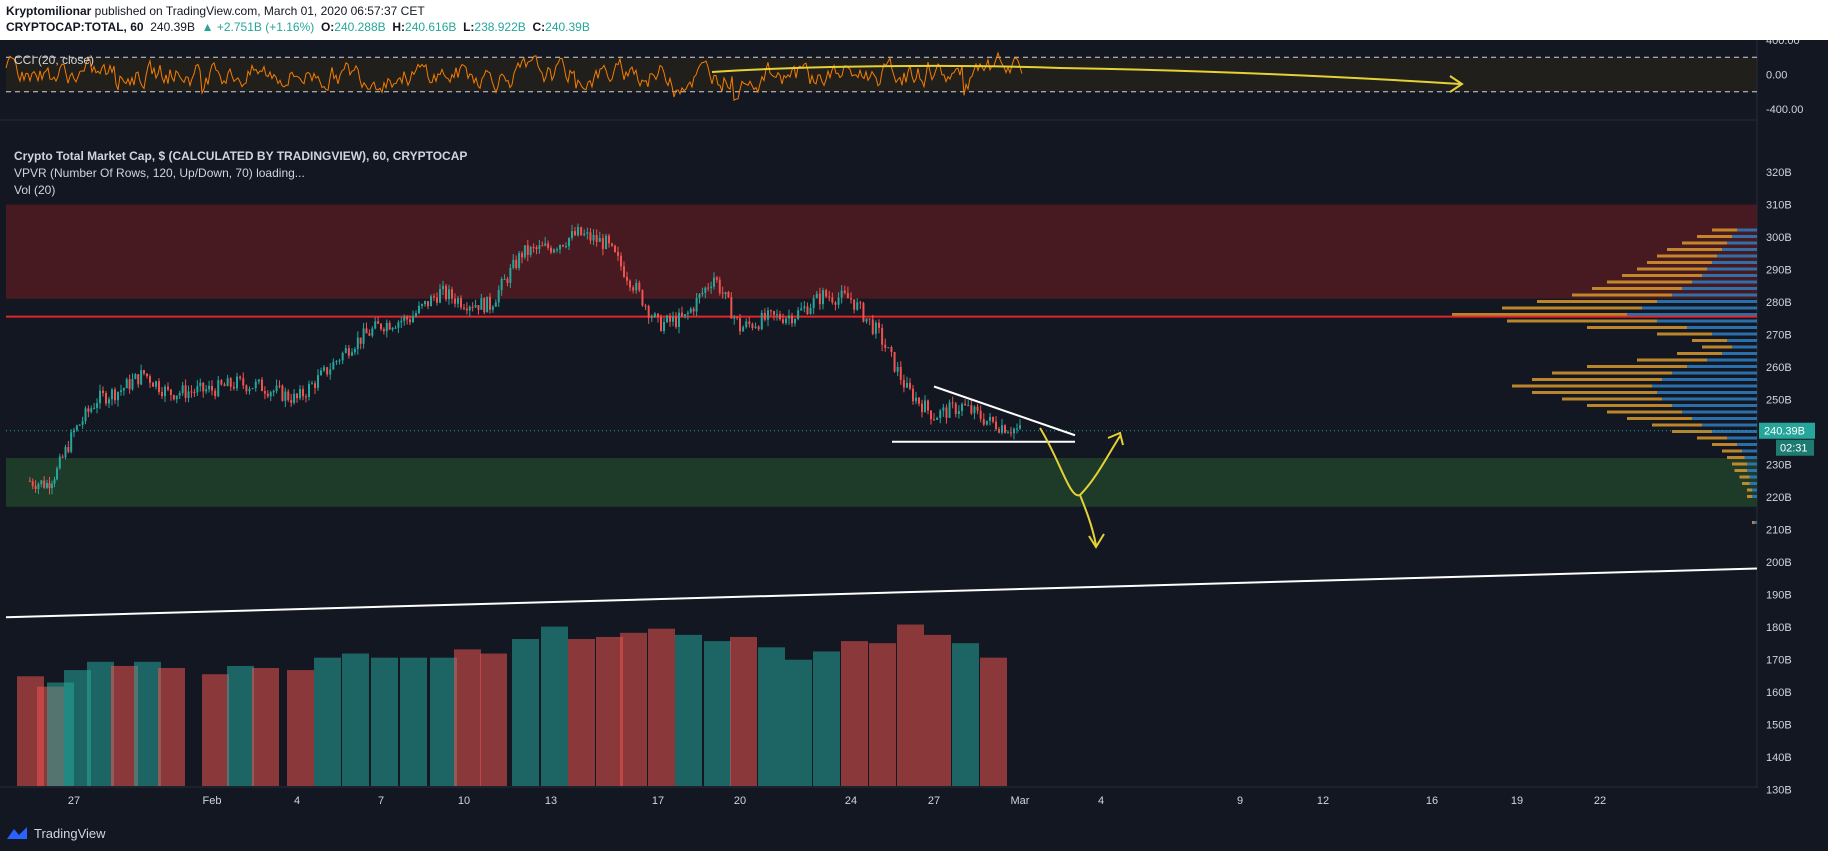 The image size is (1828, 851). I want to click on volume-legend: Vol (20), so click(35, 190).